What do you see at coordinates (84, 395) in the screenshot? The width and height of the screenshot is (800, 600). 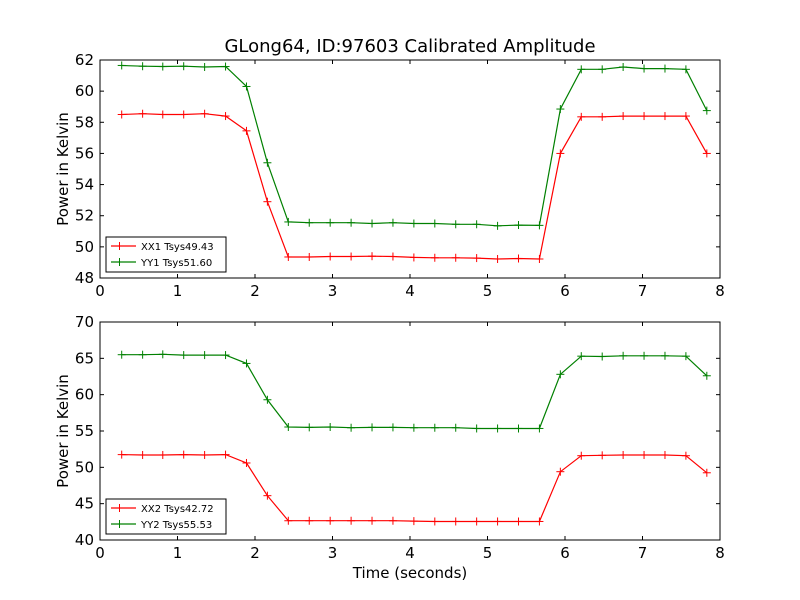 I see `y-tick-label: 60` at bounding box center [84, 395].